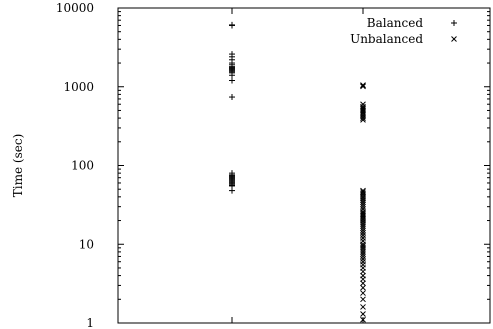  What do you see at coordinates (395, 23) in the screenshot?
I see `legend-label: Balanced` at bounding box center [395, 23].